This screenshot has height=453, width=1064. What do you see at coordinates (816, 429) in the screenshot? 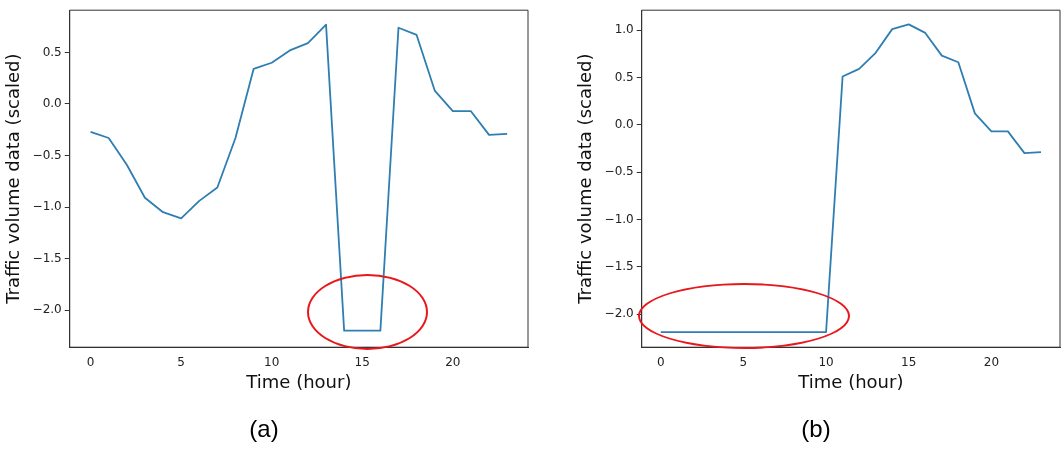
I see `text: (b)` at bounding box center [816, 429].